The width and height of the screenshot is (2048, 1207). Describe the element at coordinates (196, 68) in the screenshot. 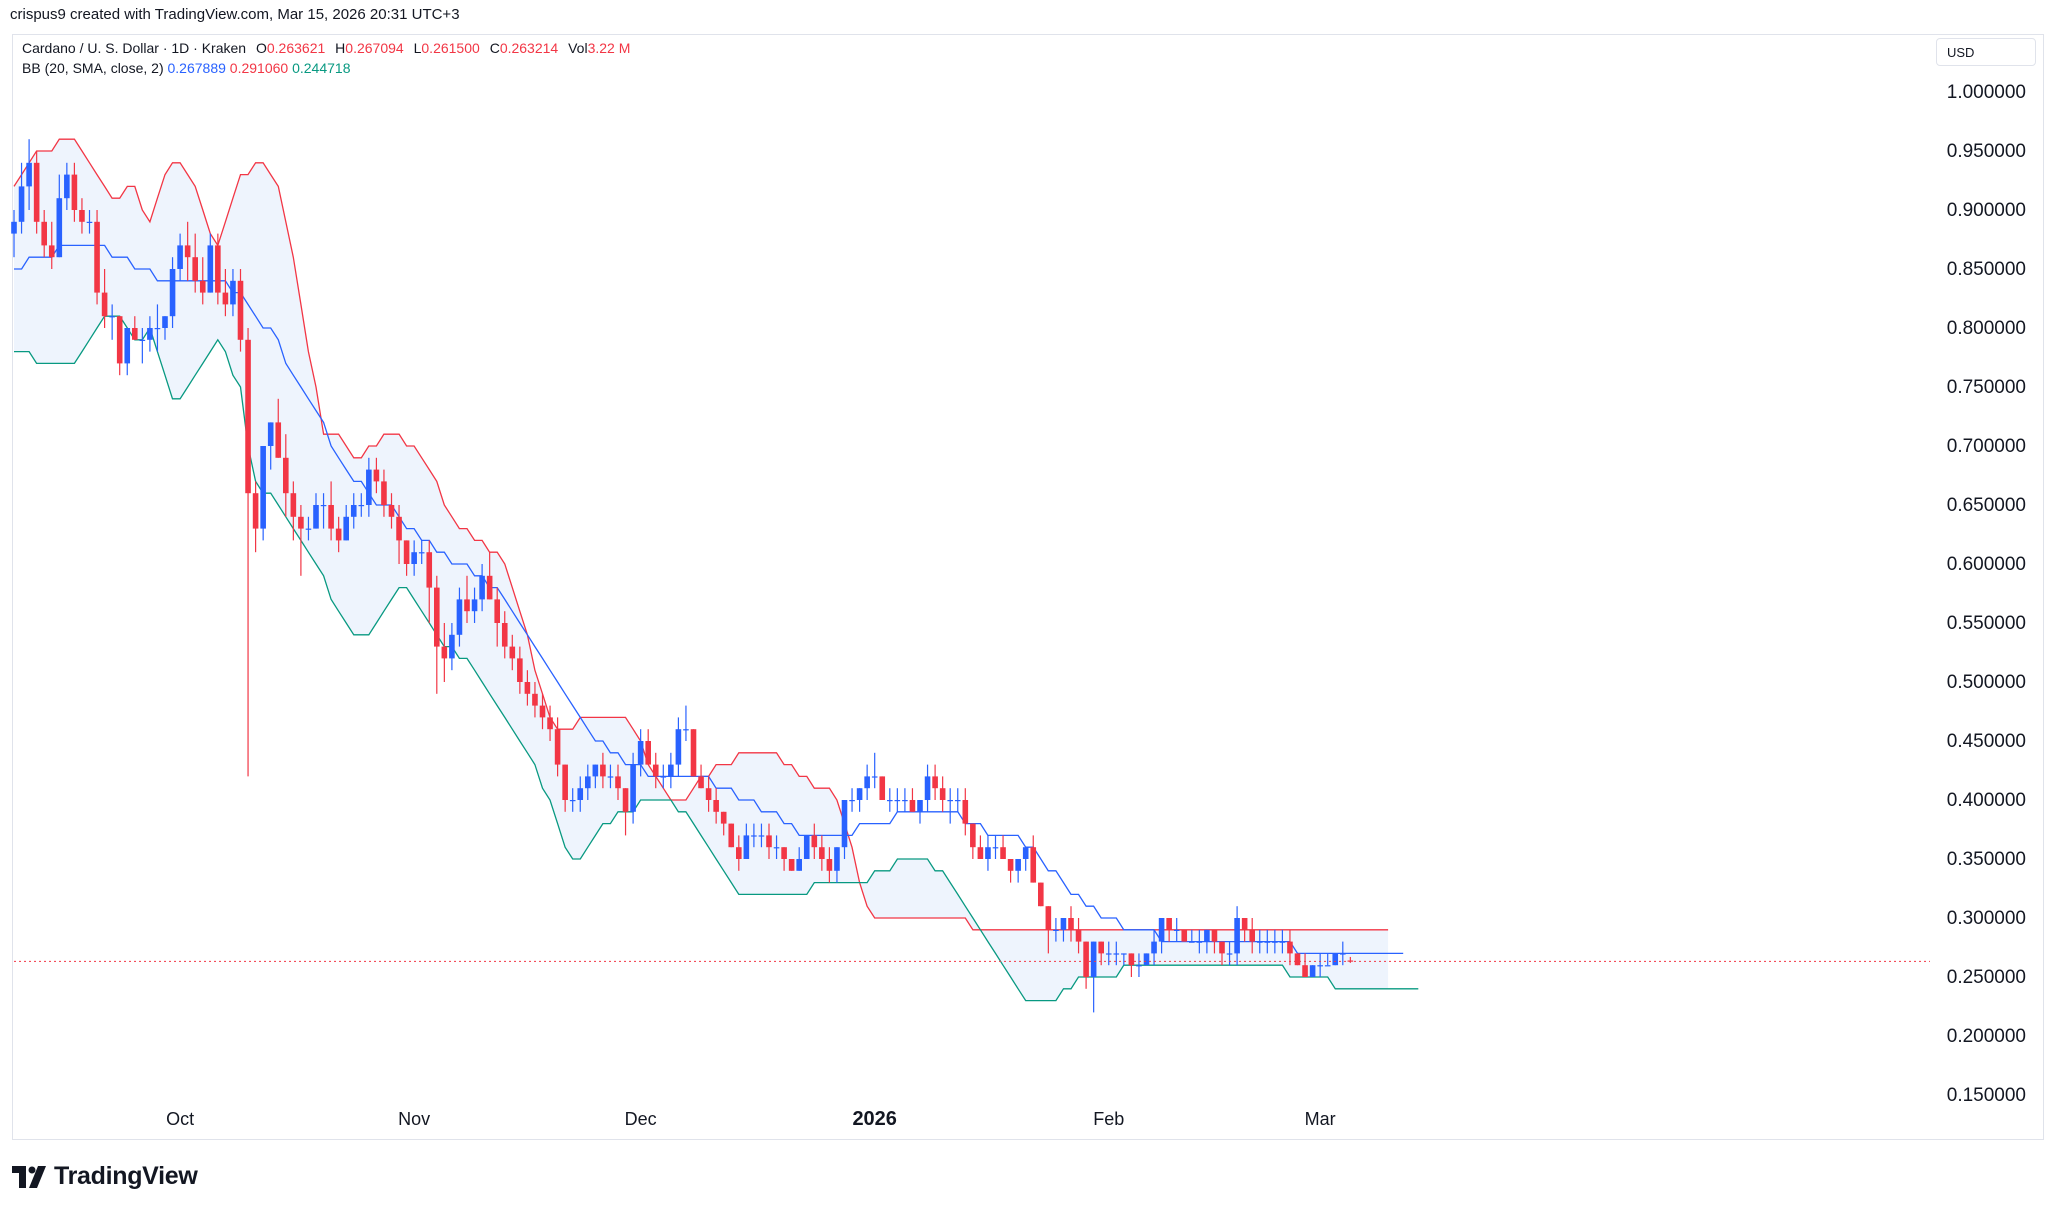

I see `bb-basis-value: 0.267889` at that location.